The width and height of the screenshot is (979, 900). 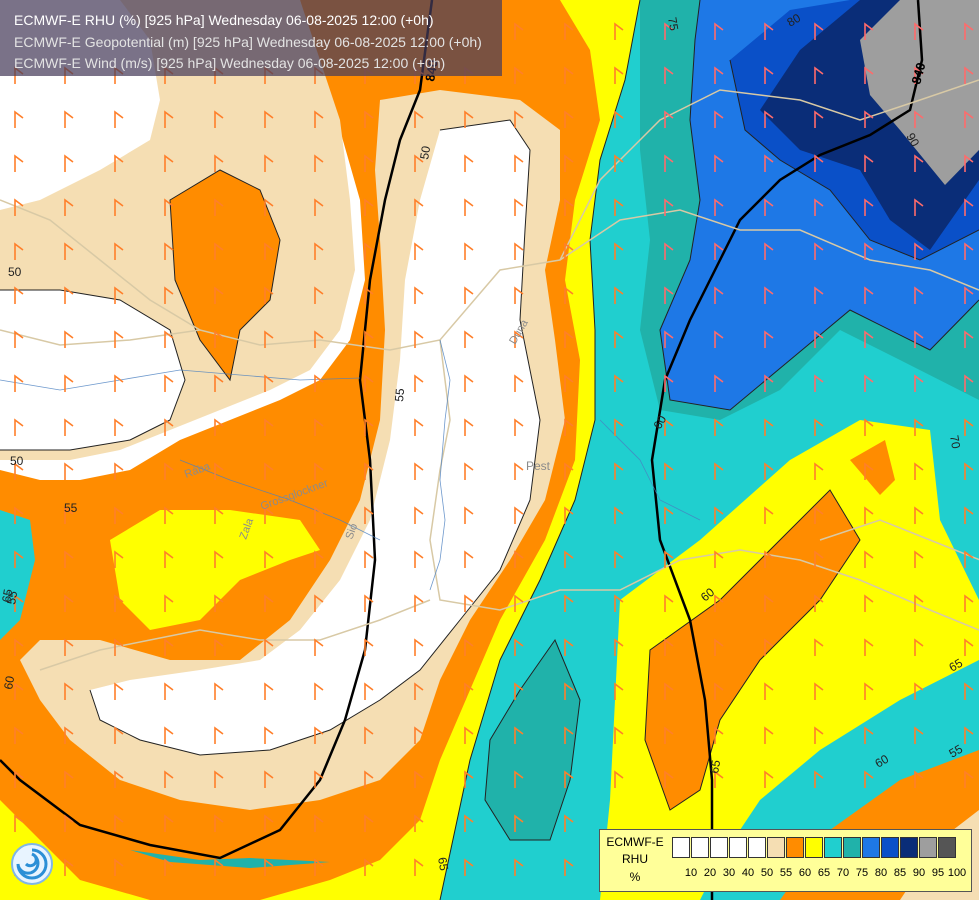 I want to click on rhu-area-50-west, so click(x=92, y=370).